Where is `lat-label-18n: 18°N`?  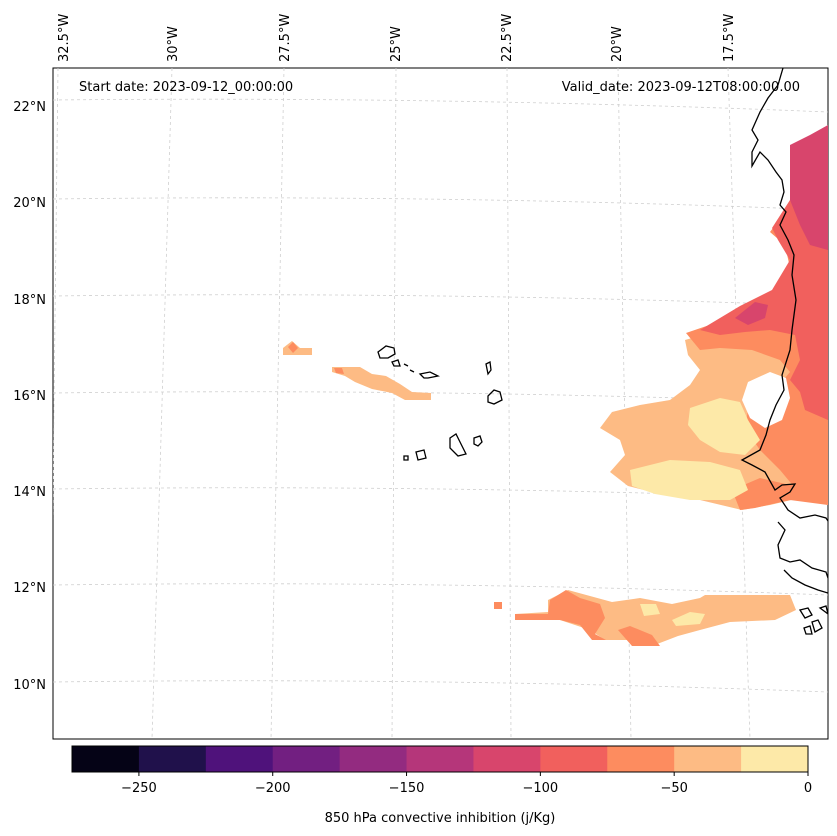 lat-label-18n: 18°N is located at coordinates (29, 300).